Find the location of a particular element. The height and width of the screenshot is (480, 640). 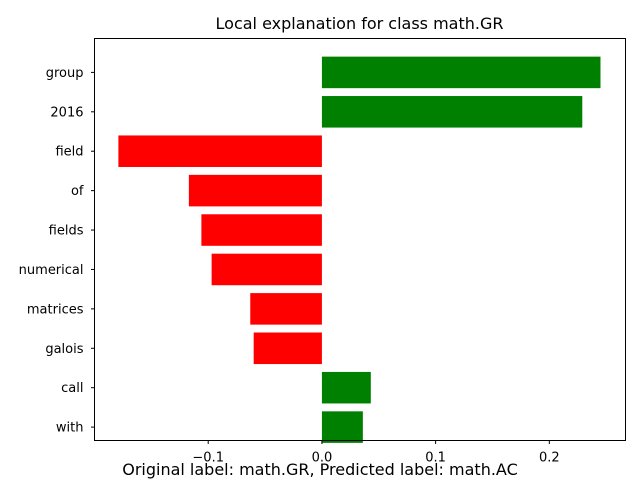

y-tick-label: galois is located at coordinates (64, 349).